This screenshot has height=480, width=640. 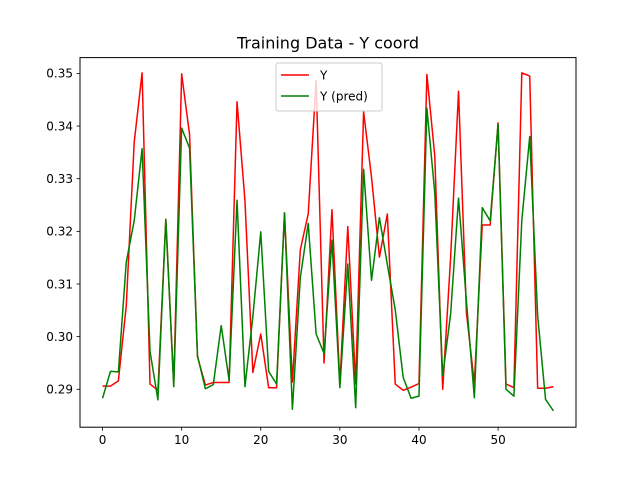 I want to click on chart-title: Training Data - Y coord, so click(x=327, y=43).